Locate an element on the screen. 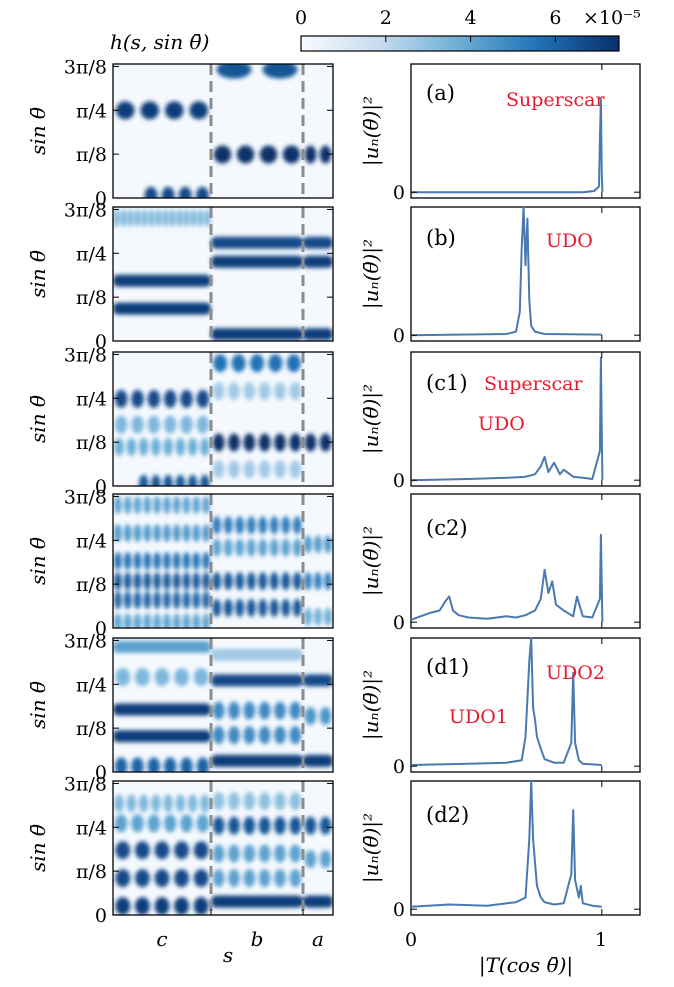 The height and width of the screenshot is (987, 674). panel-label: (c2) is located at coordinates (447, 528).